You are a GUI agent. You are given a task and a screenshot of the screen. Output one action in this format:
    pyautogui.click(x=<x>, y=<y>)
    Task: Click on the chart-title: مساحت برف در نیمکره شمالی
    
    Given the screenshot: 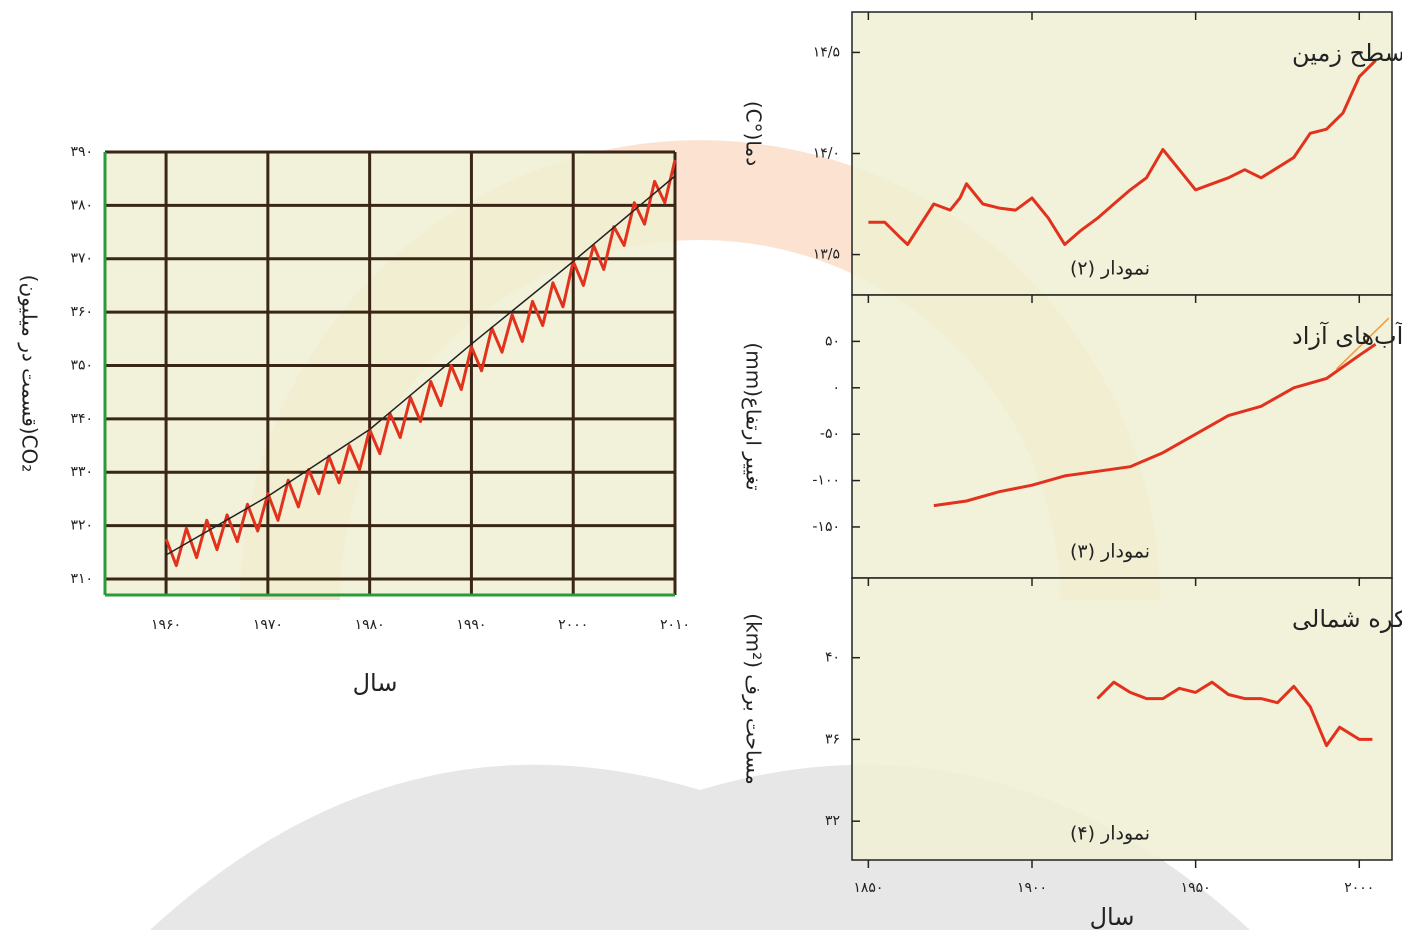 What is the action you would take?
    pyautogui.click(x=1347, y=619)
    